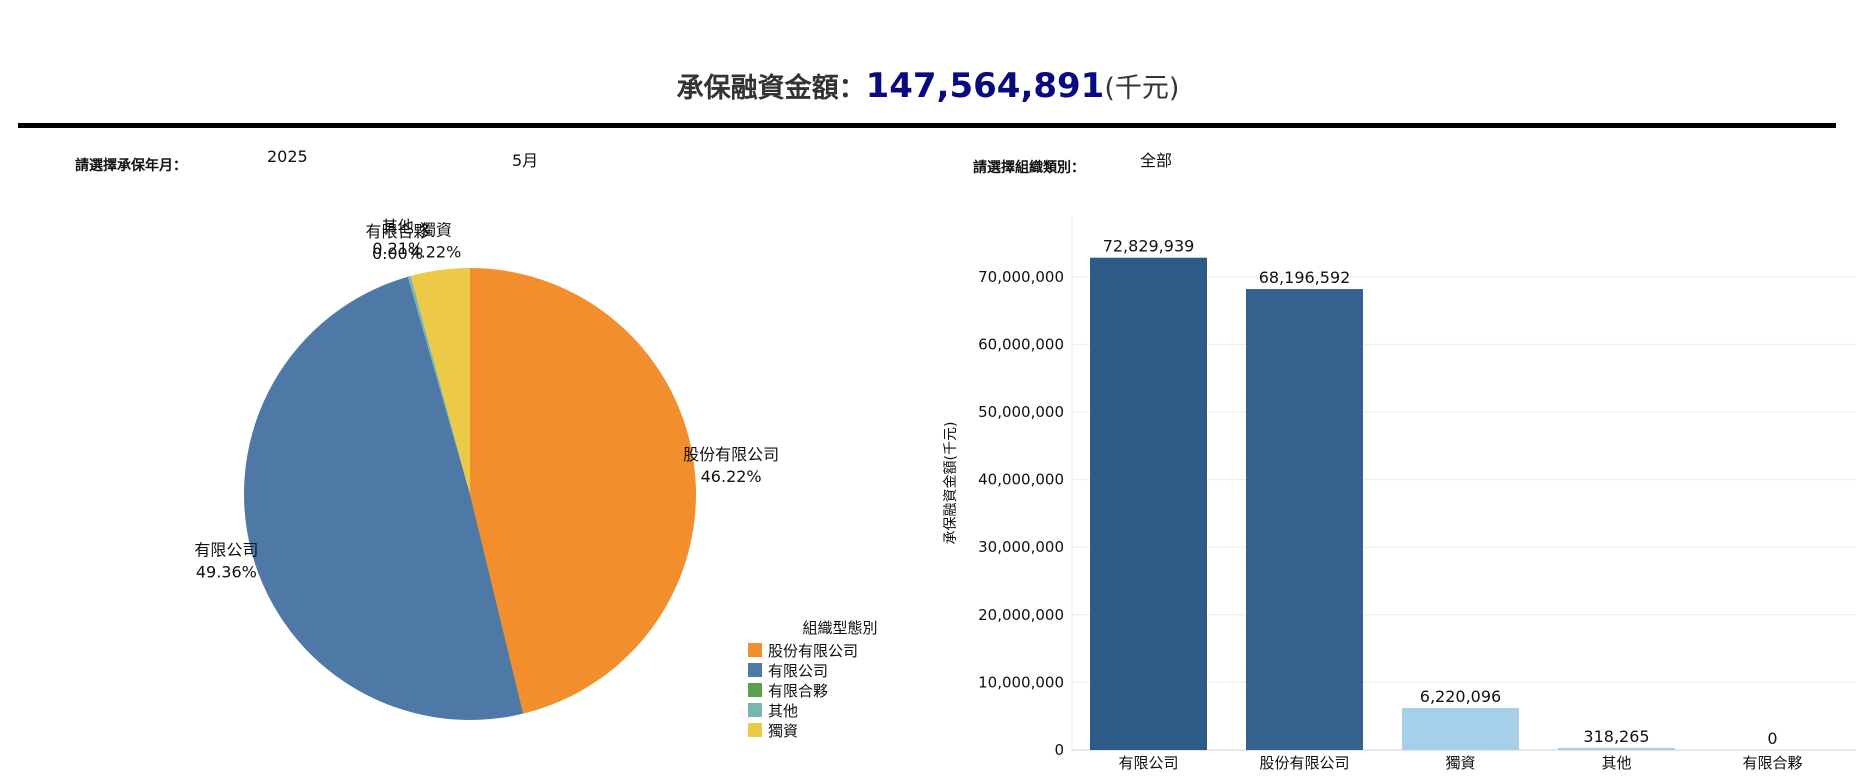  What do you see at coordinates (1021, 682) in the screenshot?
I see `y-tick-label: 10,000,000` at bounding box center [1021, 682].